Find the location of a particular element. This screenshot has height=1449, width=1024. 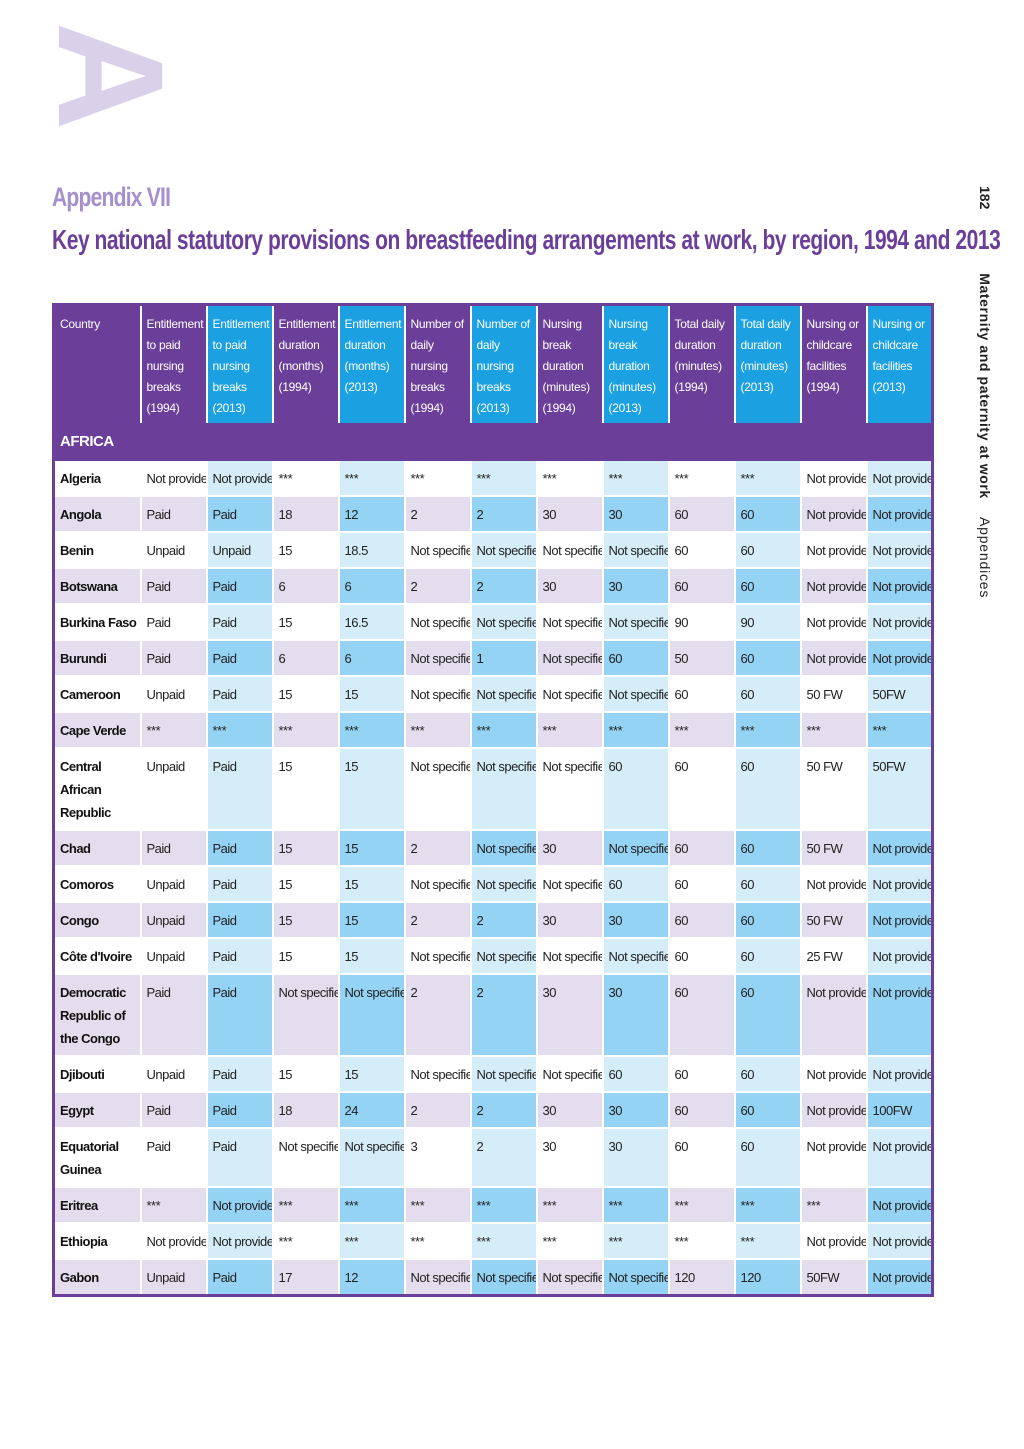

country-name: Algeria is located at coordinates (97, 478).